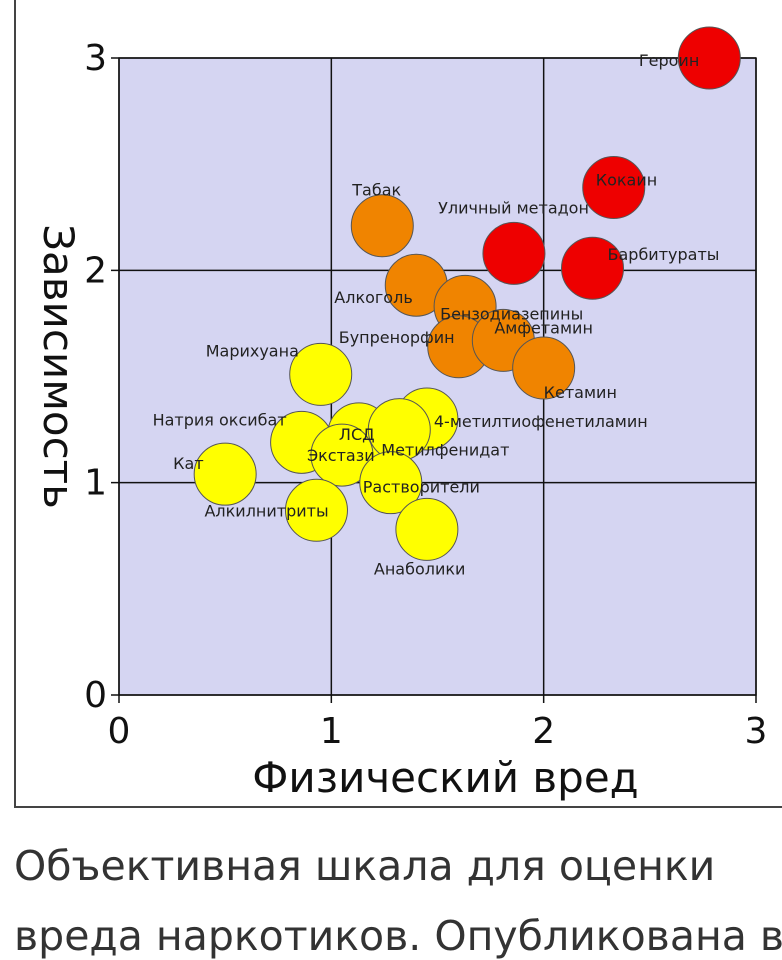  What do you see at coordinates (95, 270) in the screenshot?
I see `y-tick-label: 2` at bounding box center [95, 270].